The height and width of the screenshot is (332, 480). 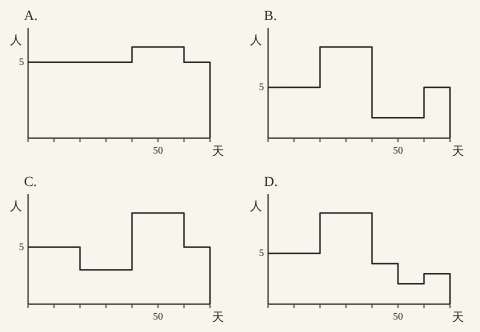 I want to click on chart-title: D., so click(x=271, y=182).